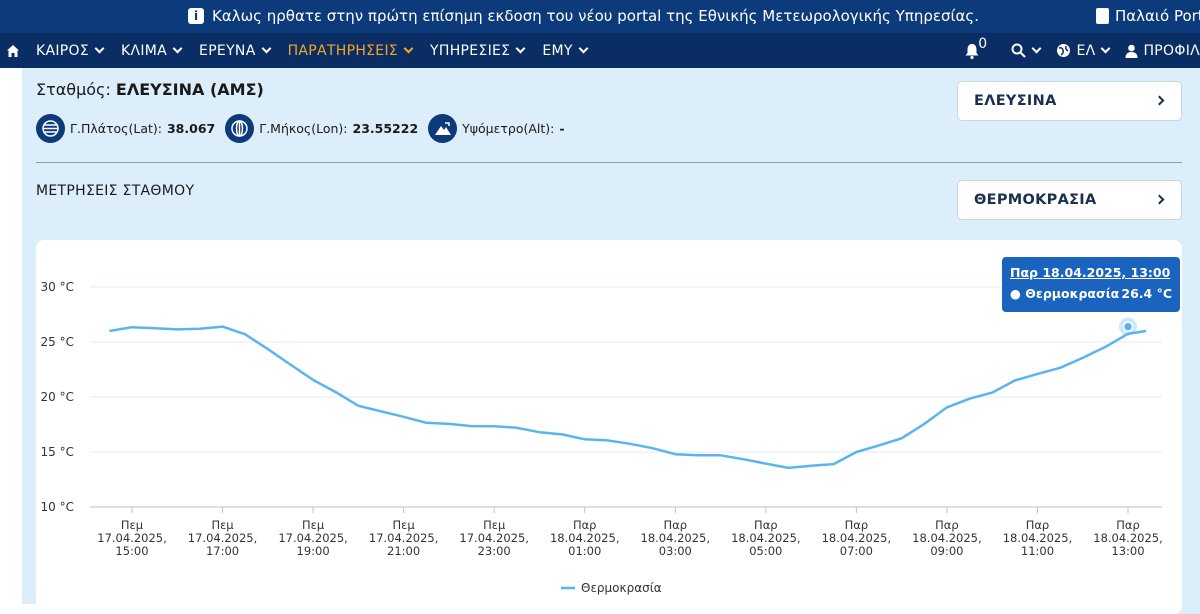 Image resolution: width=1200 pixels, height=614 pixels. What do you see at coordinates (972, 51) in the screenshot?
I see `bell-icon` at bounding box center [972, 51].